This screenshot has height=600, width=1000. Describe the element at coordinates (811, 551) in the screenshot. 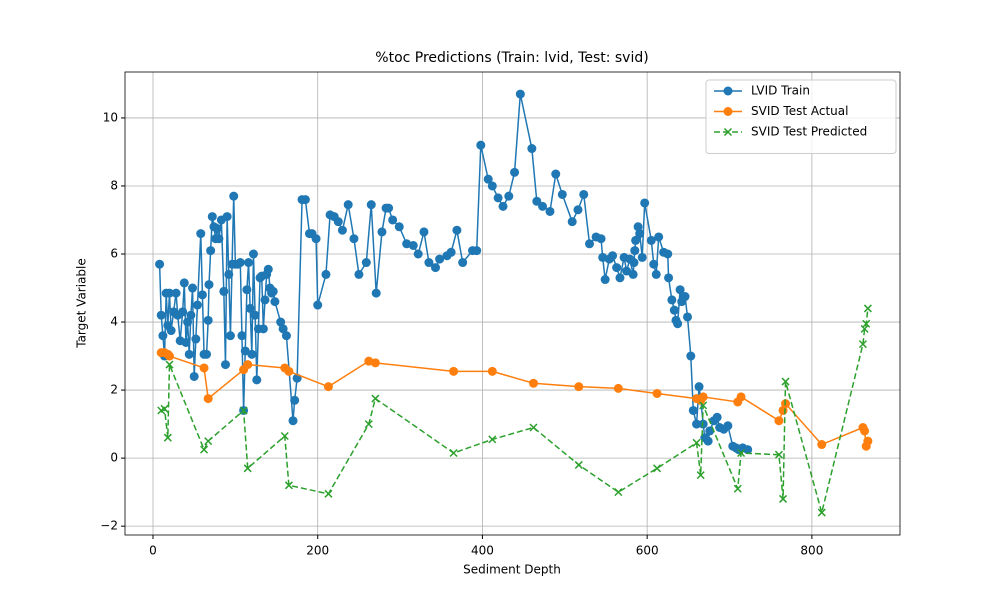

I see `x-tick-label: 800` at that location.